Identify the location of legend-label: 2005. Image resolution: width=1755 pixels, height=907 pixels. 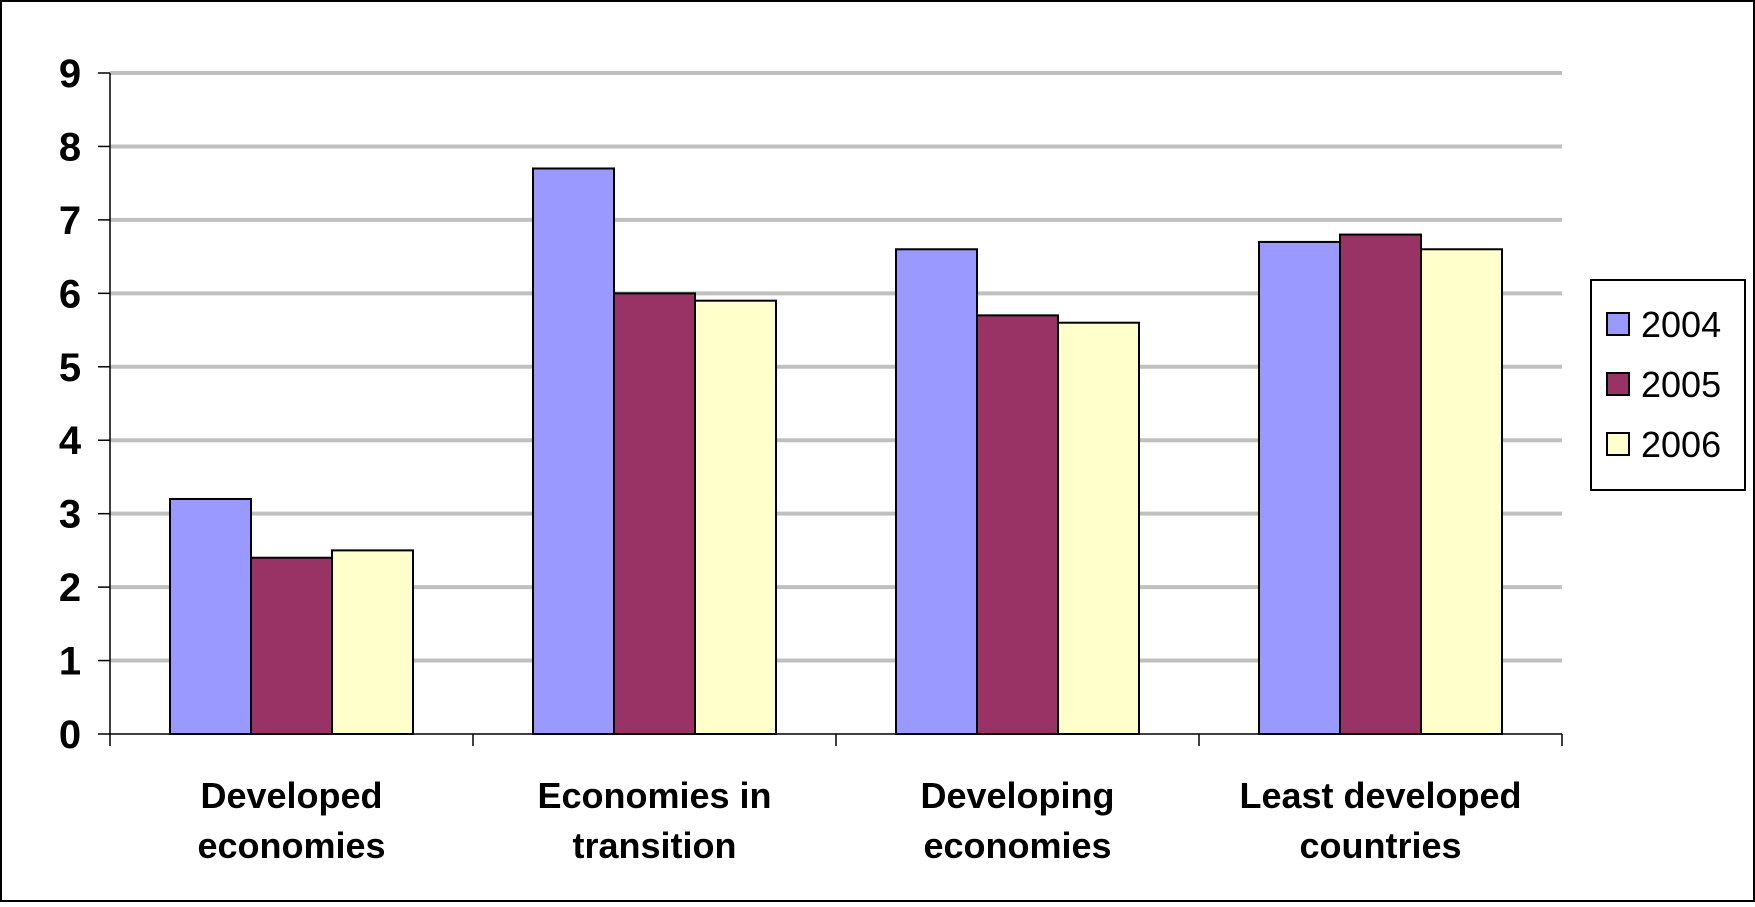
(1681, 384).